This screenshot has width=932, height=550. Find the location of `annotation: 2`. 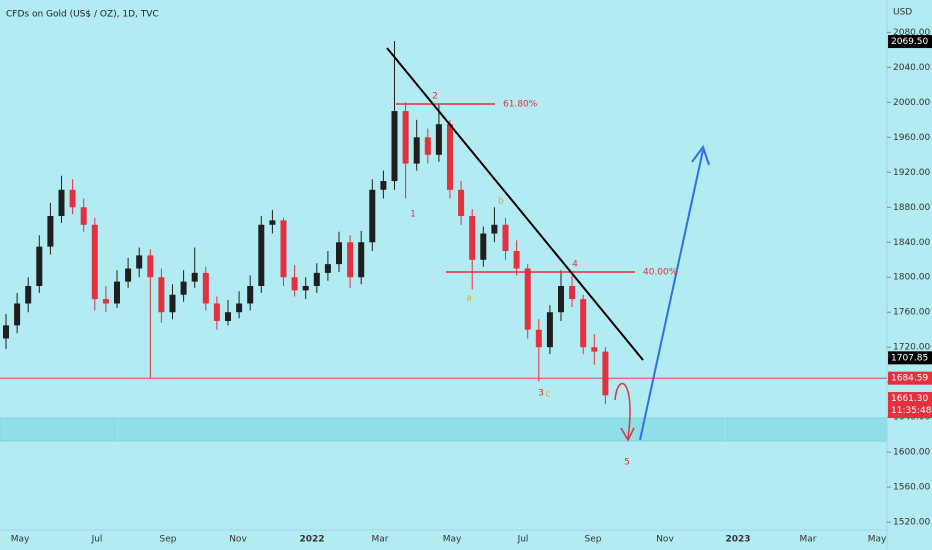

annotation: 2 is located at coordinates (435, 97).